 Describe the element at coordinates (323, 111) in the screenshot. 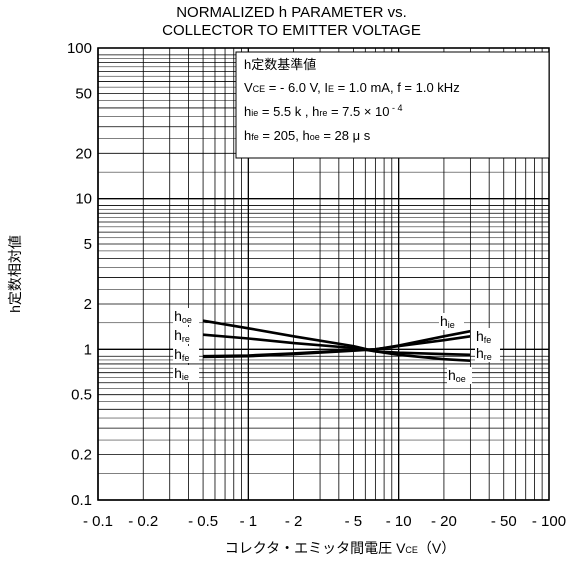

I see `reference-values-hie-hre: hie = 5.5 k , hre = 7.5 × 10 - 4` at that location.